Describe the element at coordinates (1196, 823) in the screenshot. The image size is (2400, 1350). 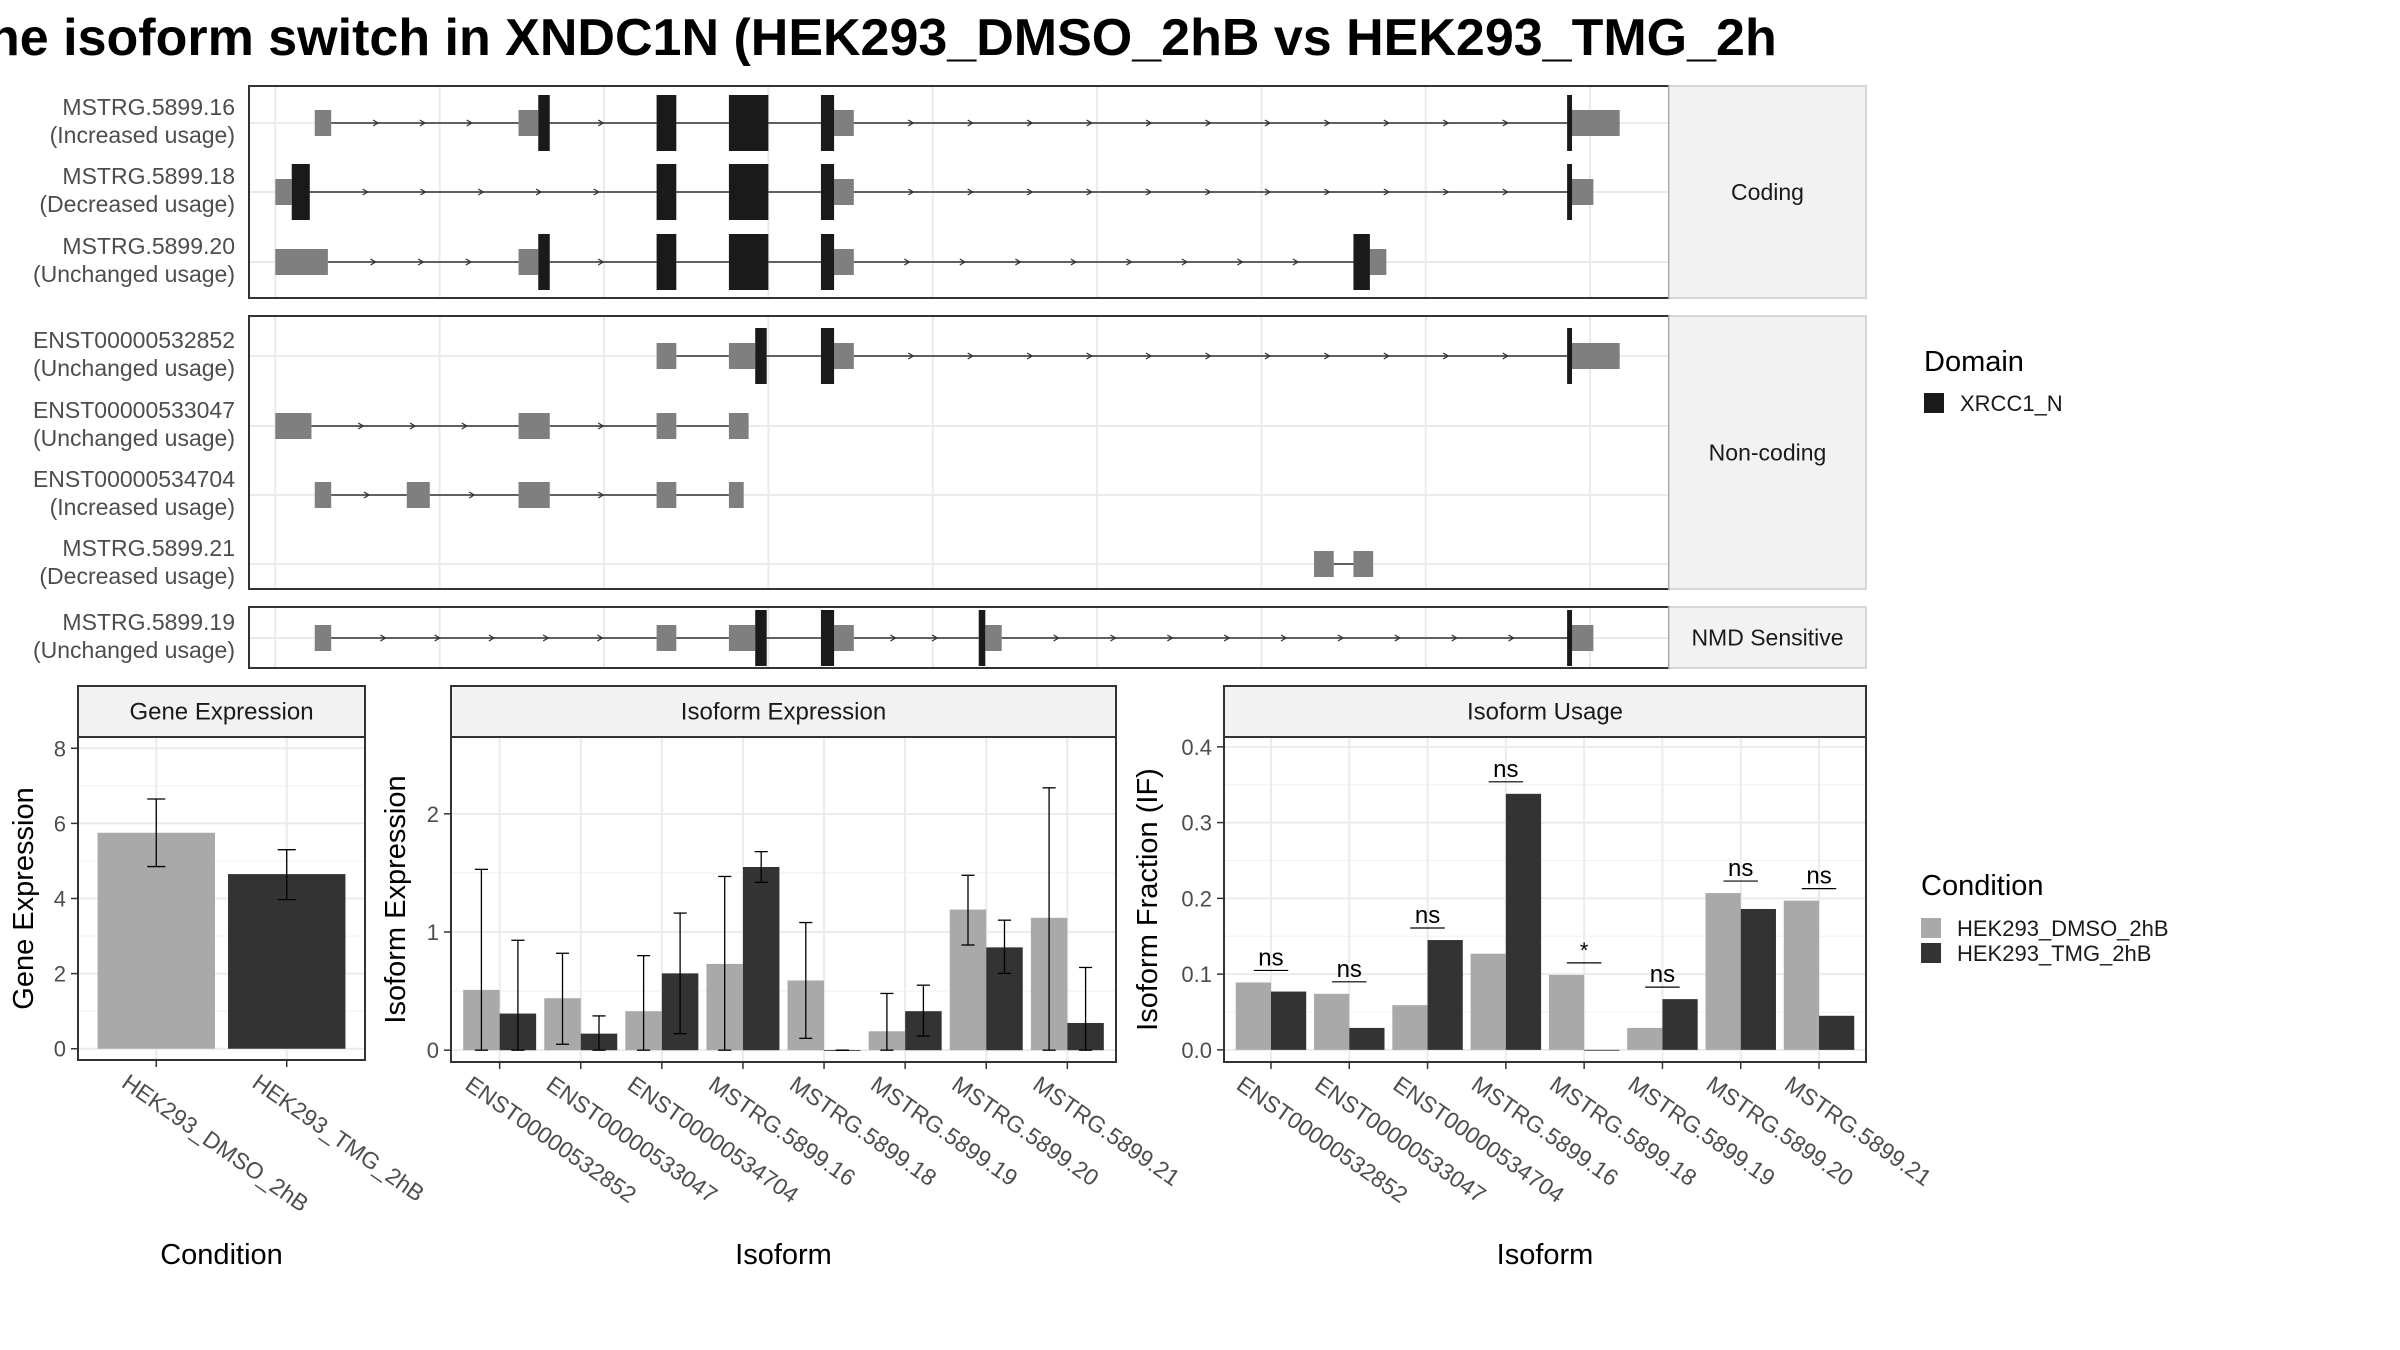
I see `y-tick-label: 0.3` at that location.